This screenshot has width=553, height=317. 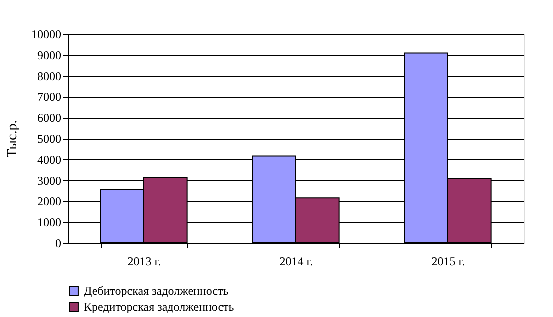 What do you see at coordinates (50, 223) in the screenshot?
I see `y-tick-label: 1000` at bounding box center [50, 223].